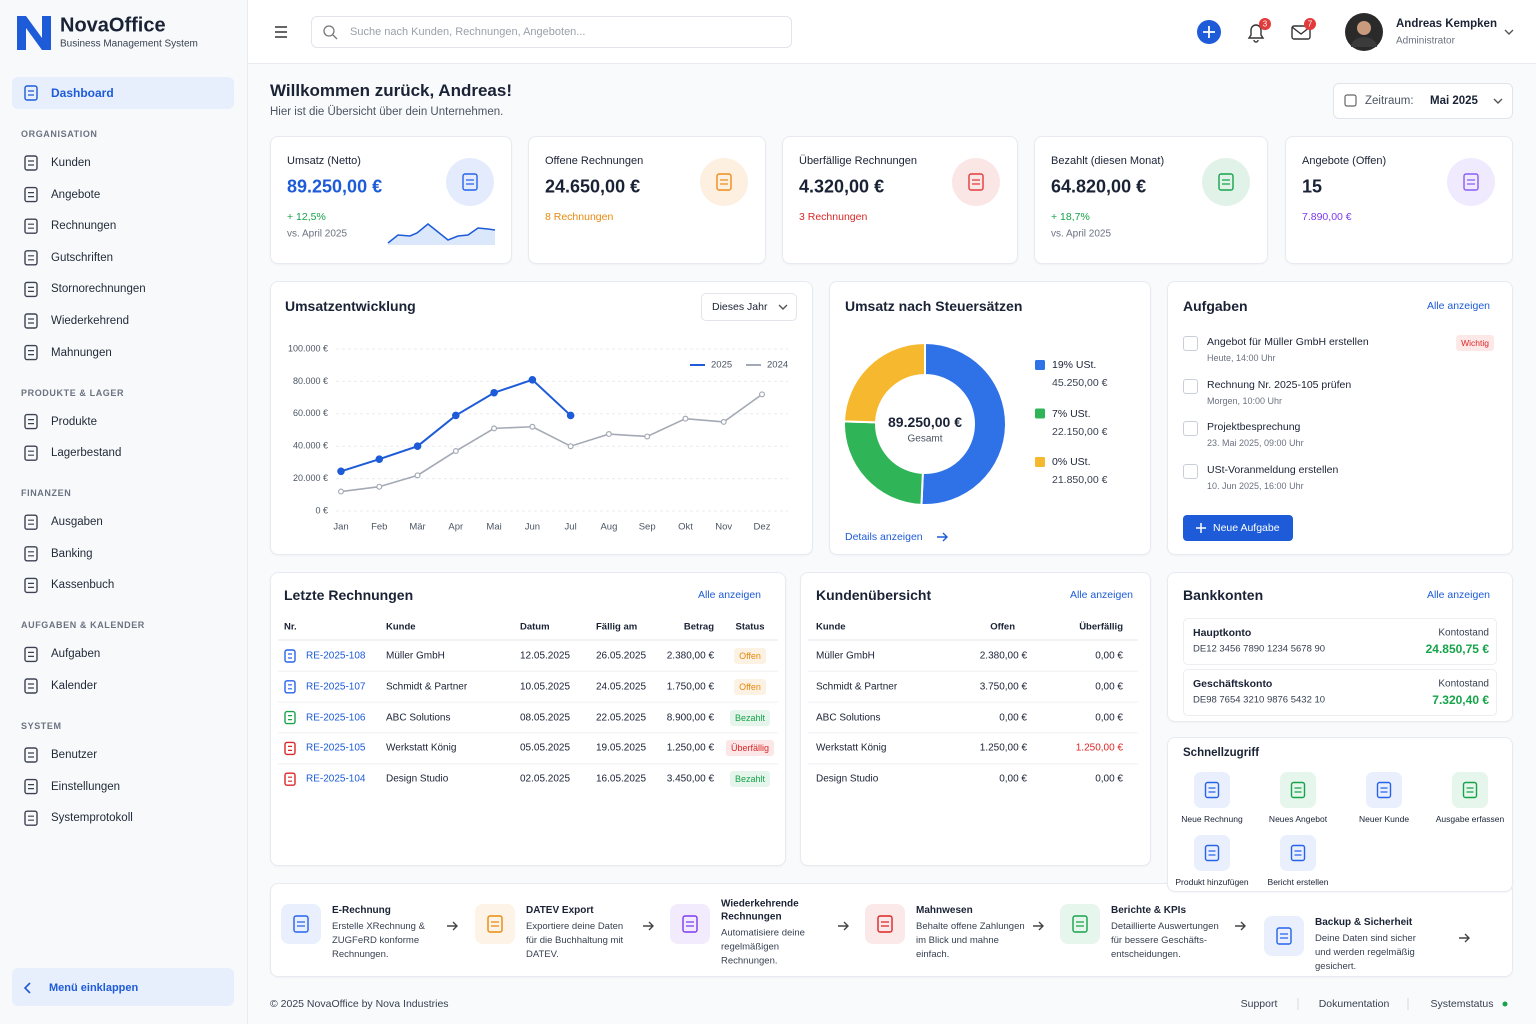 The image size is (1536, 1024). What do you see at coordinates (1298, 882) in the screenshot?
I see `quick-label: Bericht erstellen` at bounding box center [1298, 882].